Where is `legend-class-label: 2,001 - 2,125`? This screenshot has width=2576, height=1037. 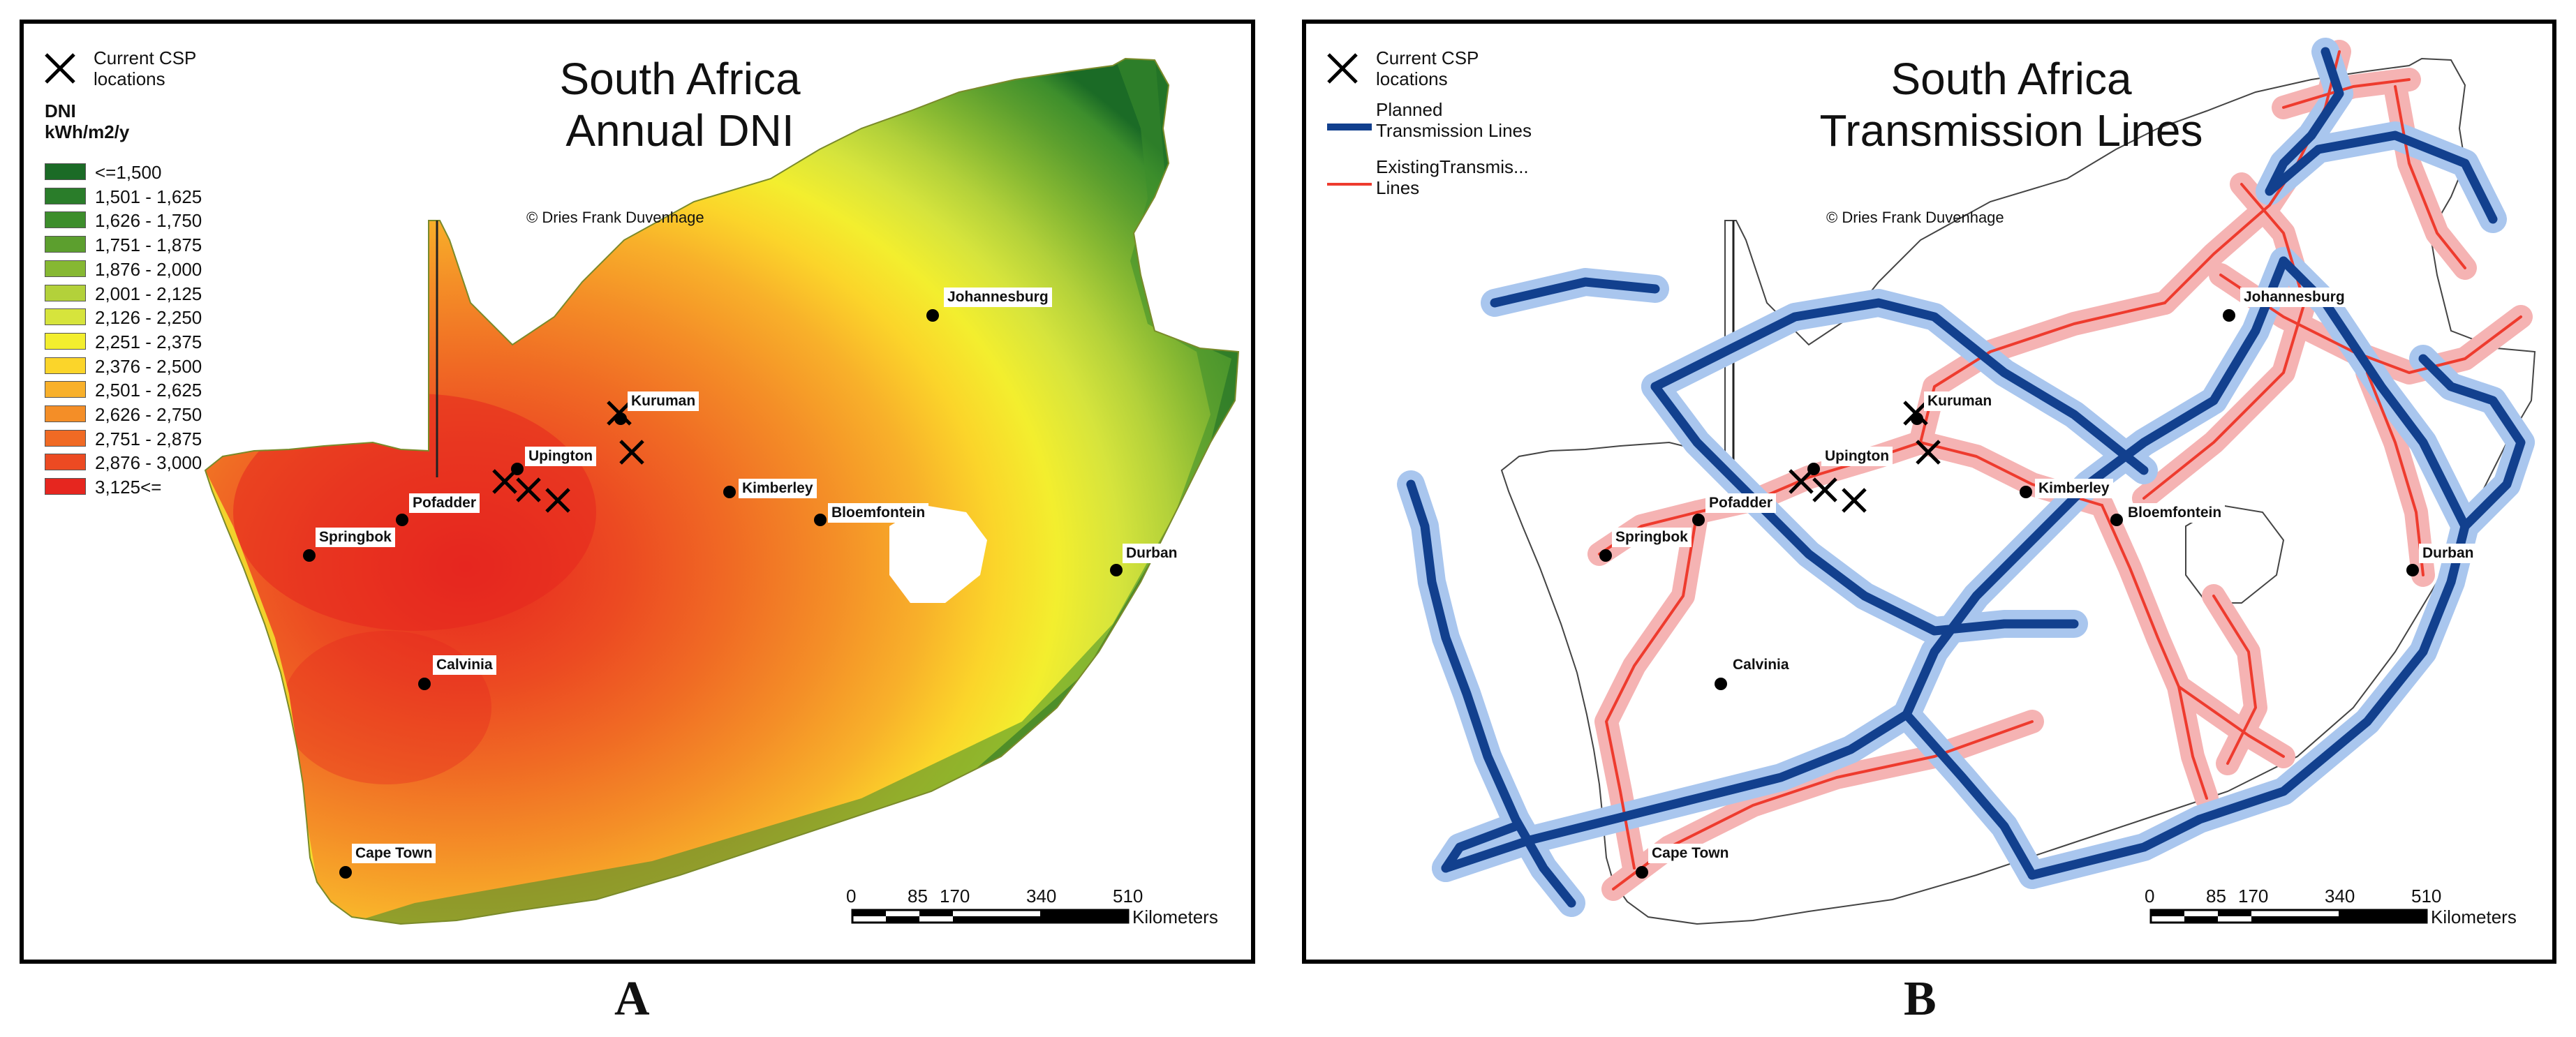 legend-class-label: 2,001 - 2,125 is located at coordinates (148, 293).